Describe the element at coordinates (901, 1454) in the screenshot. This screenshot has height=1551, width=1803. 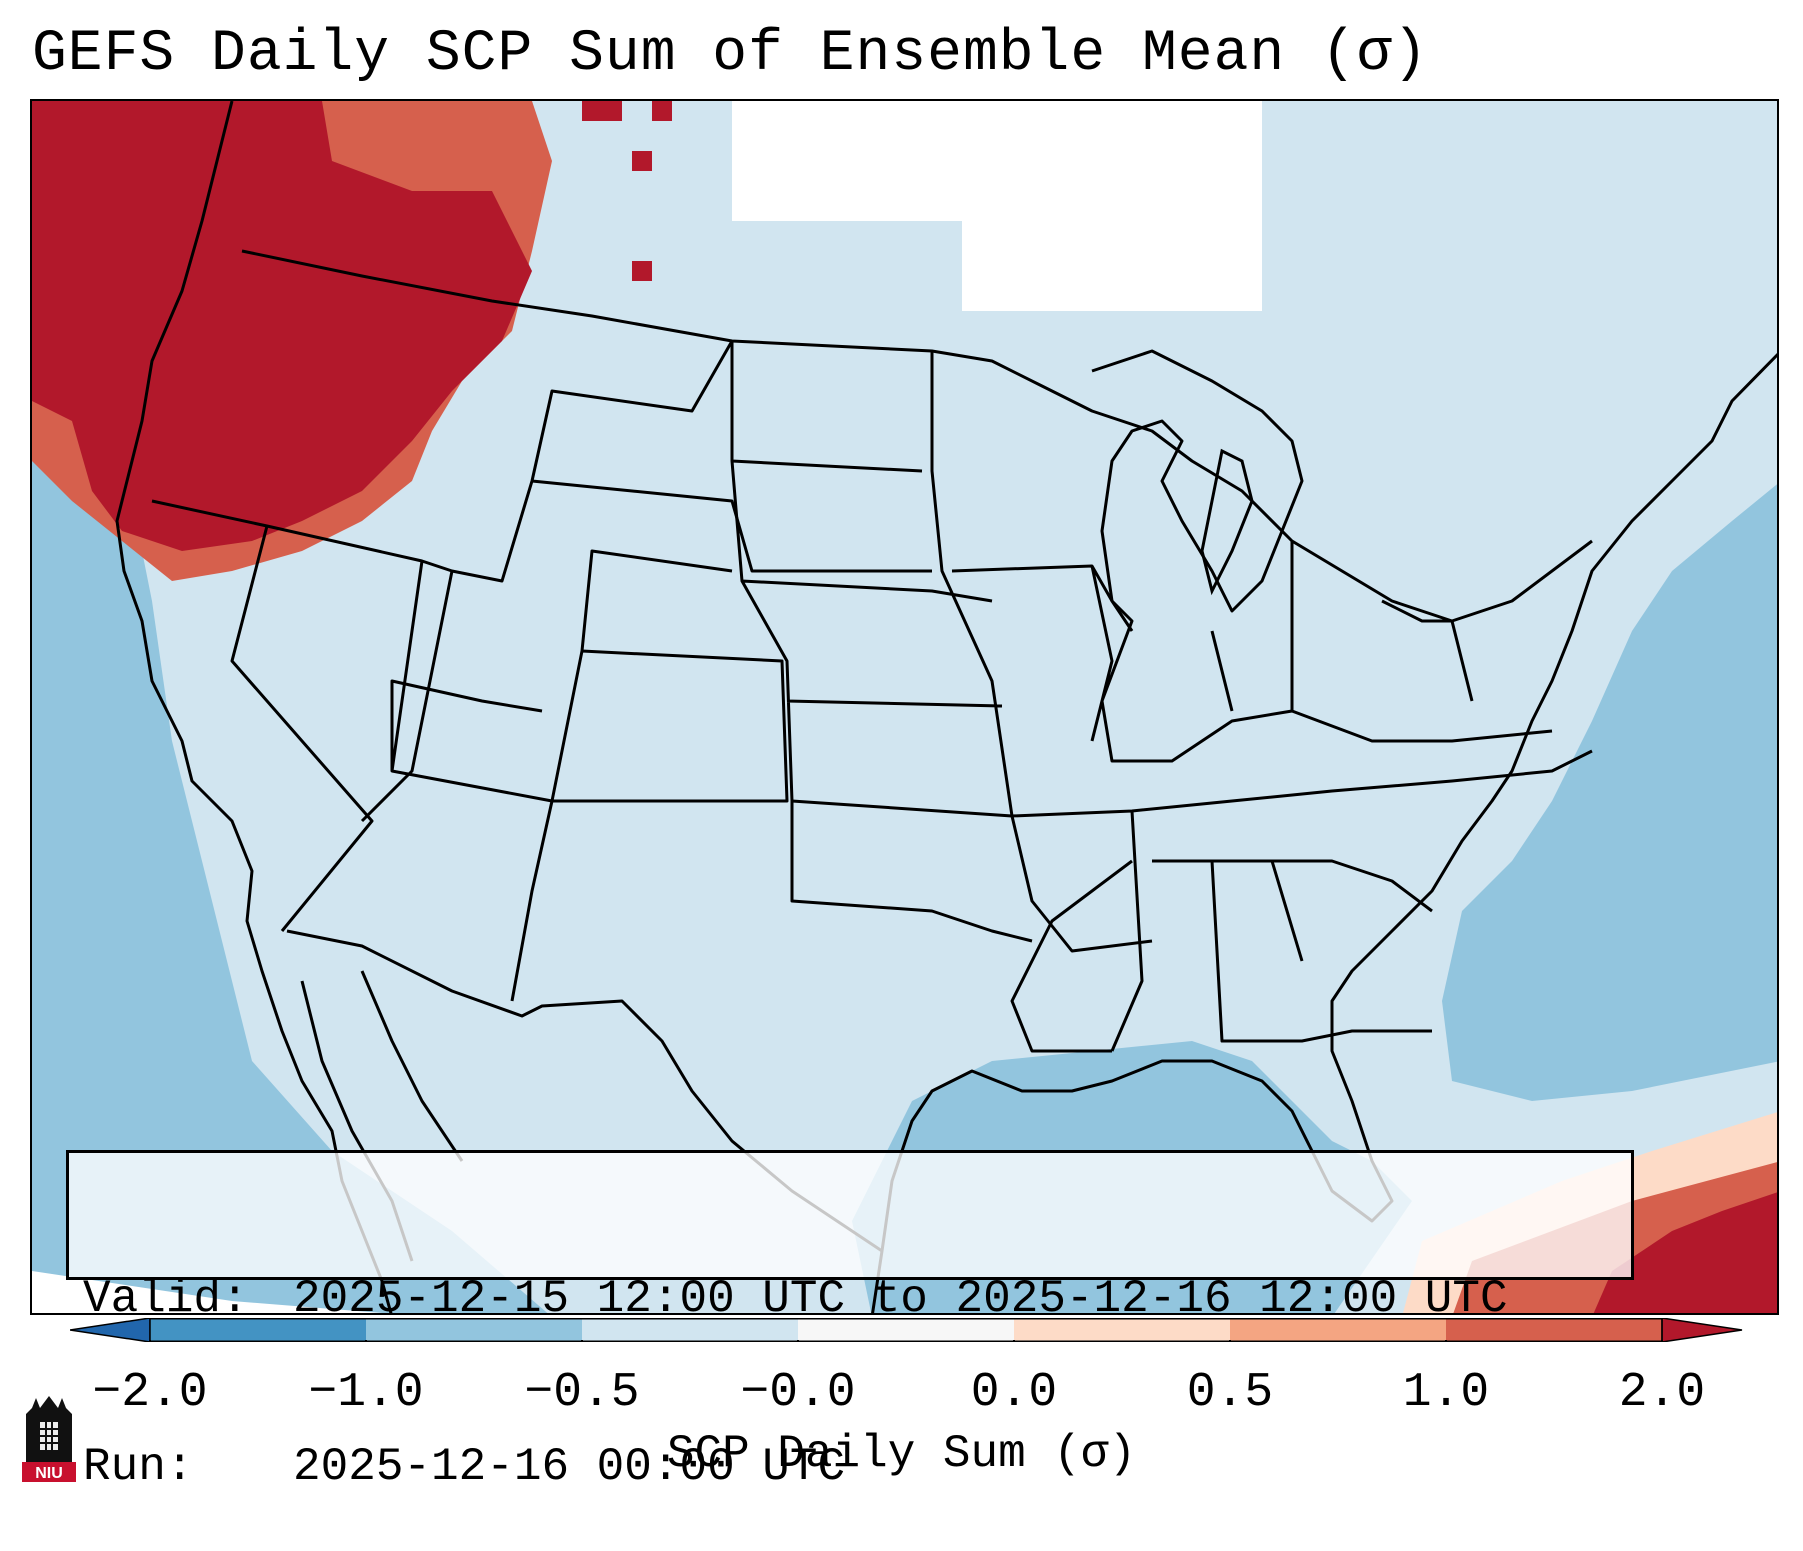
I see `colorbar-title: SCP Daily Sum (σ)` at that location.